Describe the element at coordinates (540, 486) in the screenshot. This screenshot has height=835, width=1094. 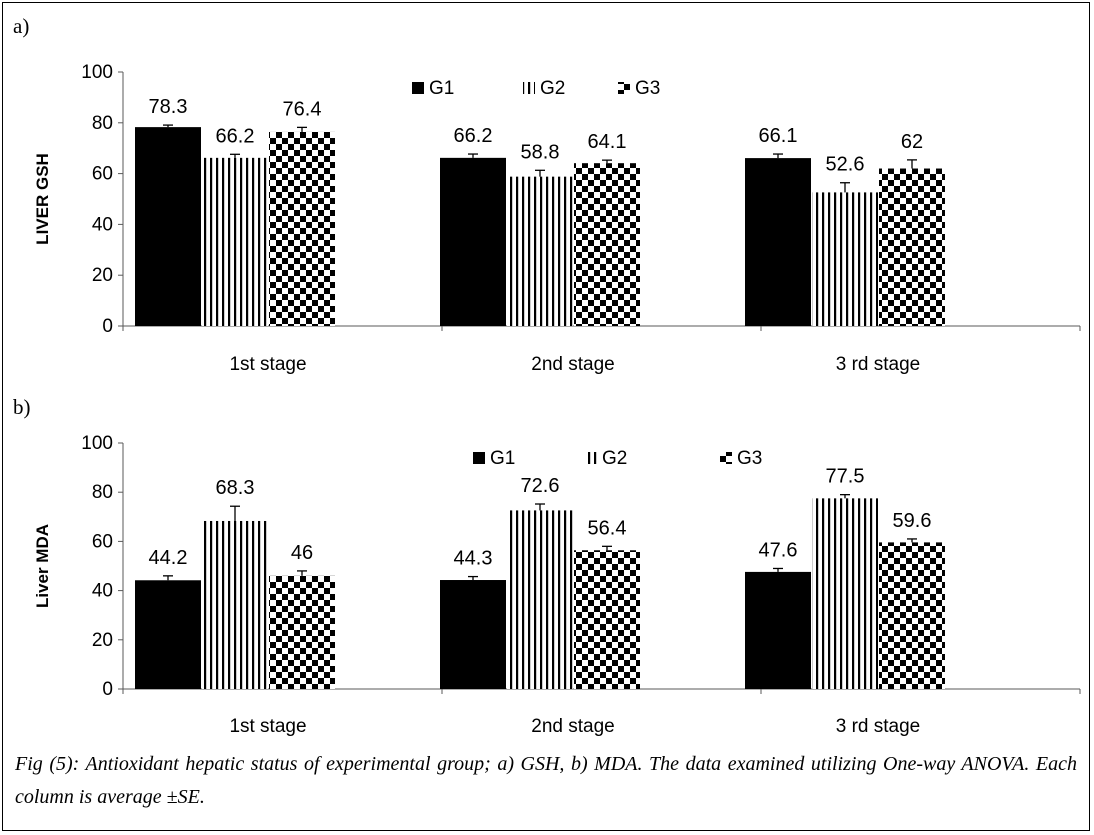
I see `data-label: 72.6` at that location.